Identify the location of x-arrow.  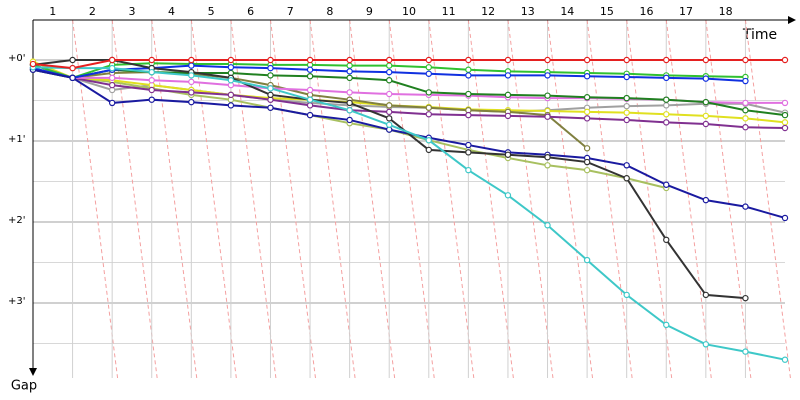
(792, 20).